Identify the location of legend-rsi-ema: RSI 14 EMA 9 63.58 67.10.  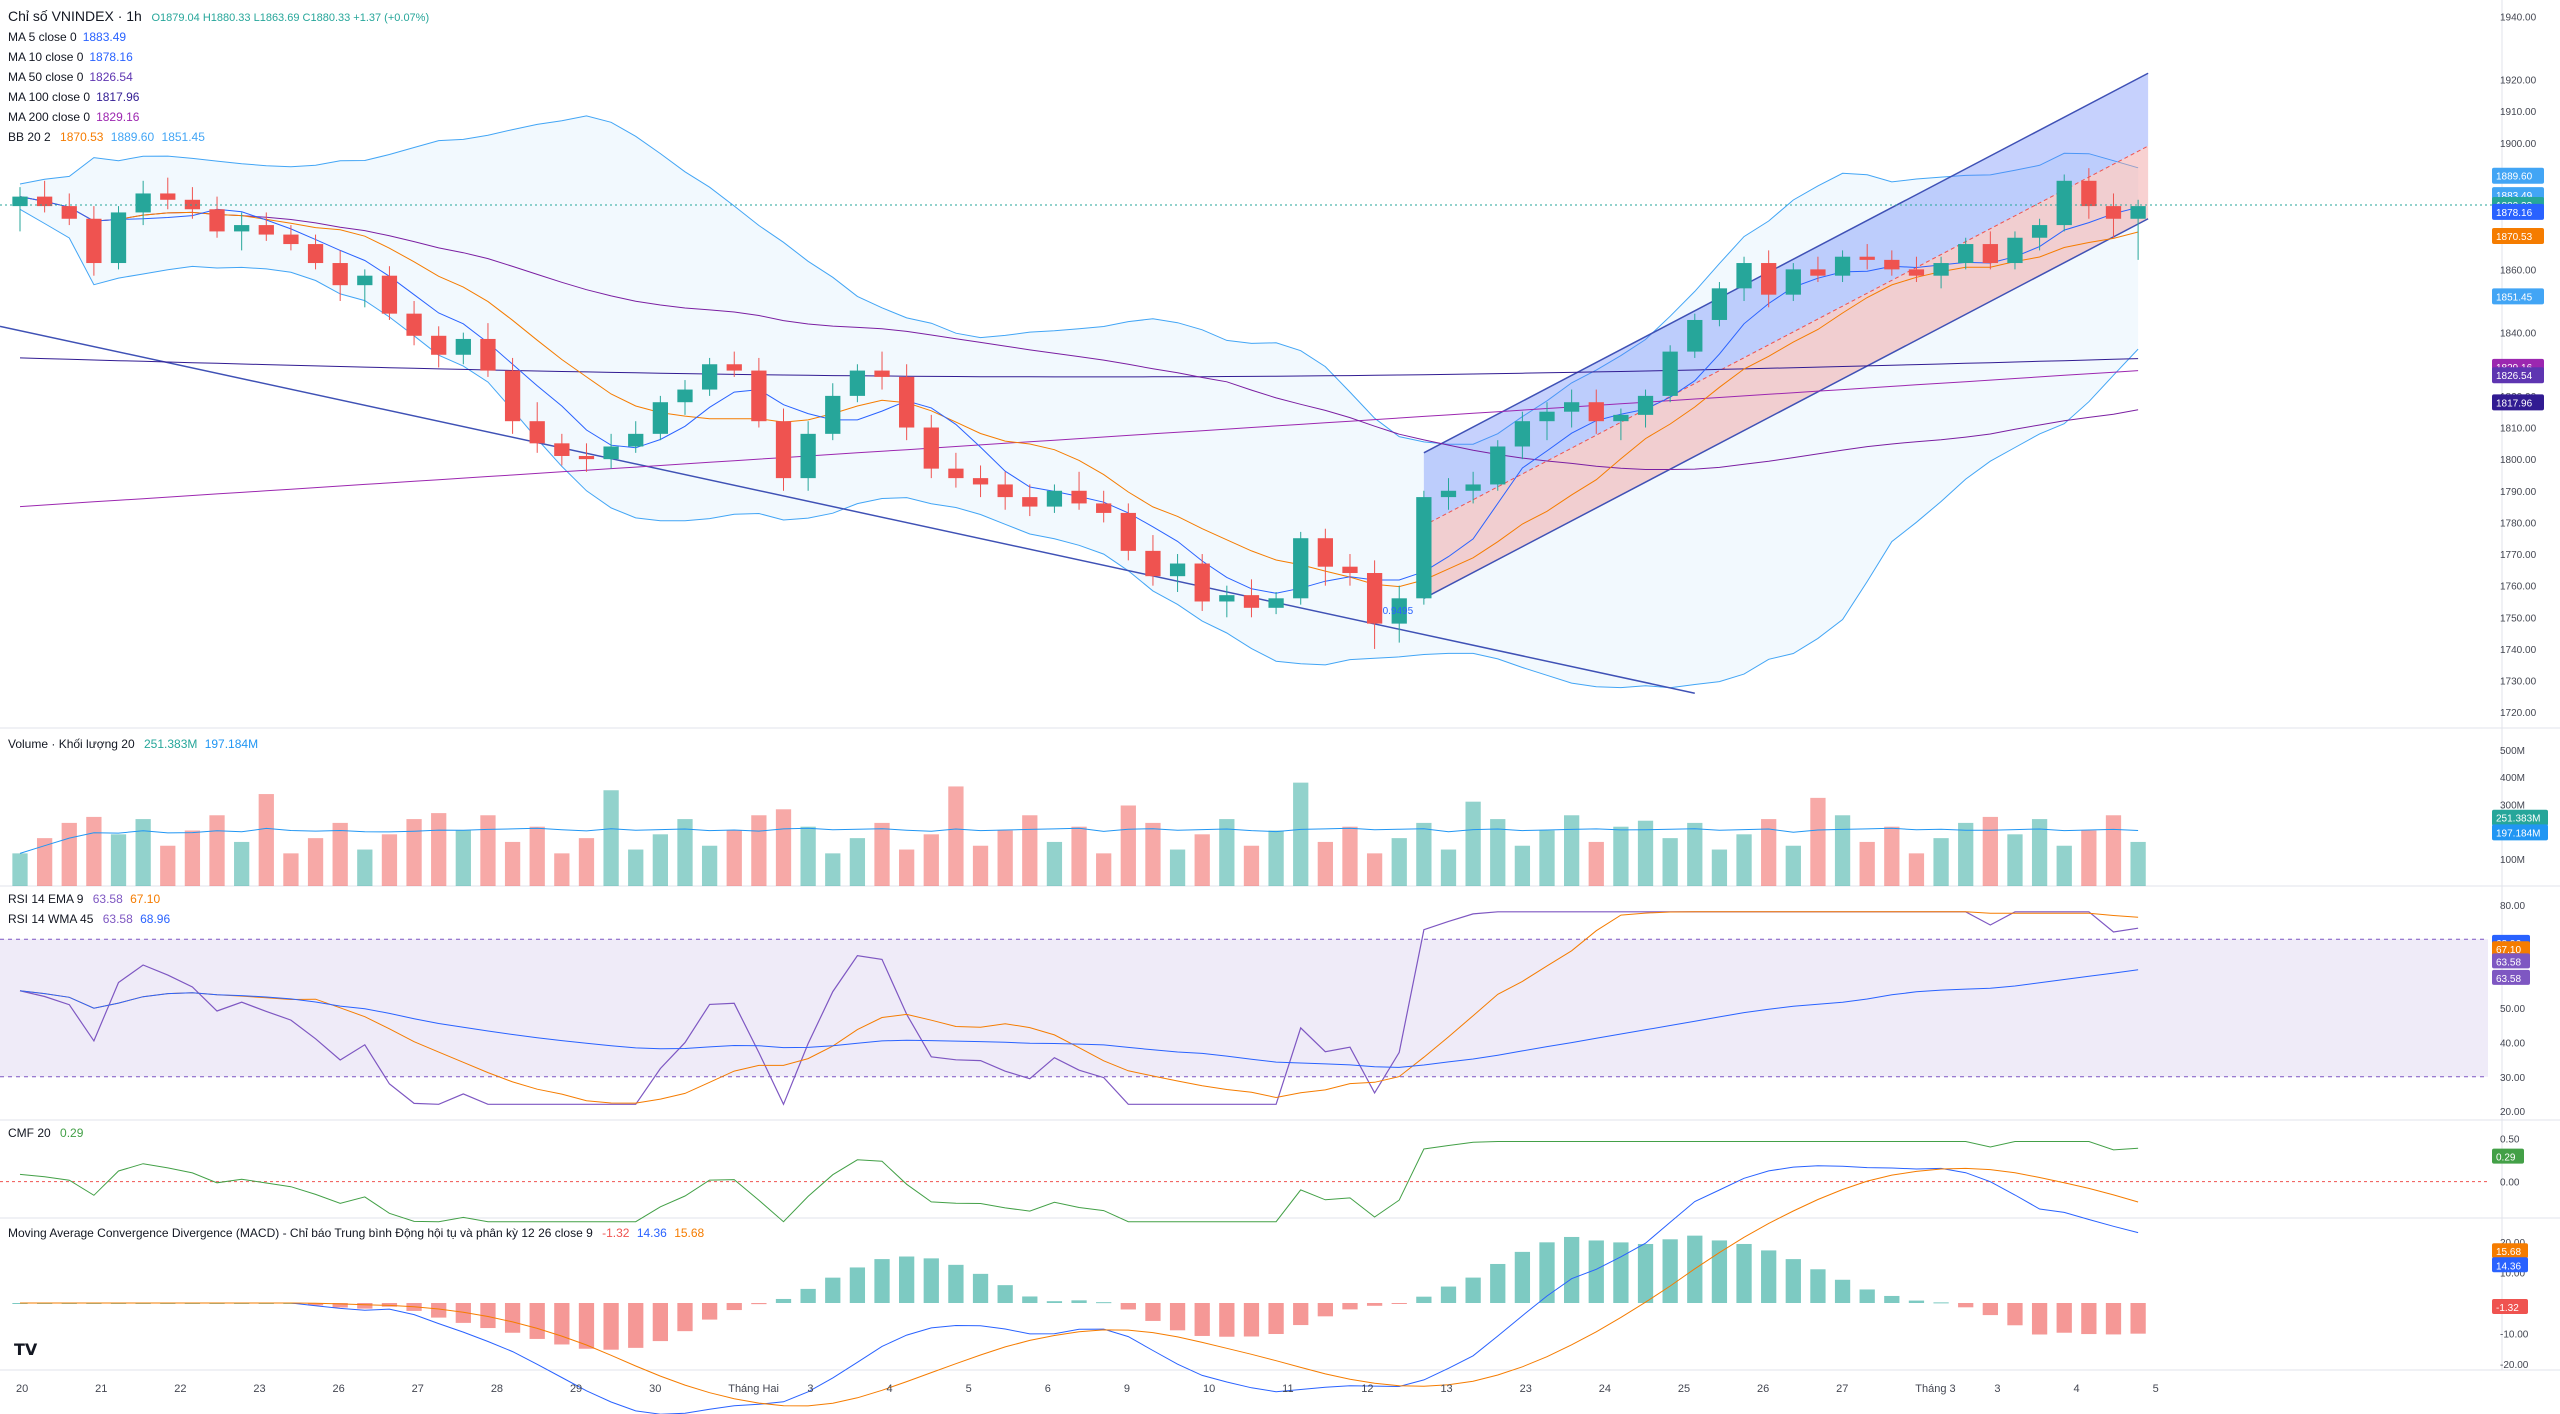
(84, 899).